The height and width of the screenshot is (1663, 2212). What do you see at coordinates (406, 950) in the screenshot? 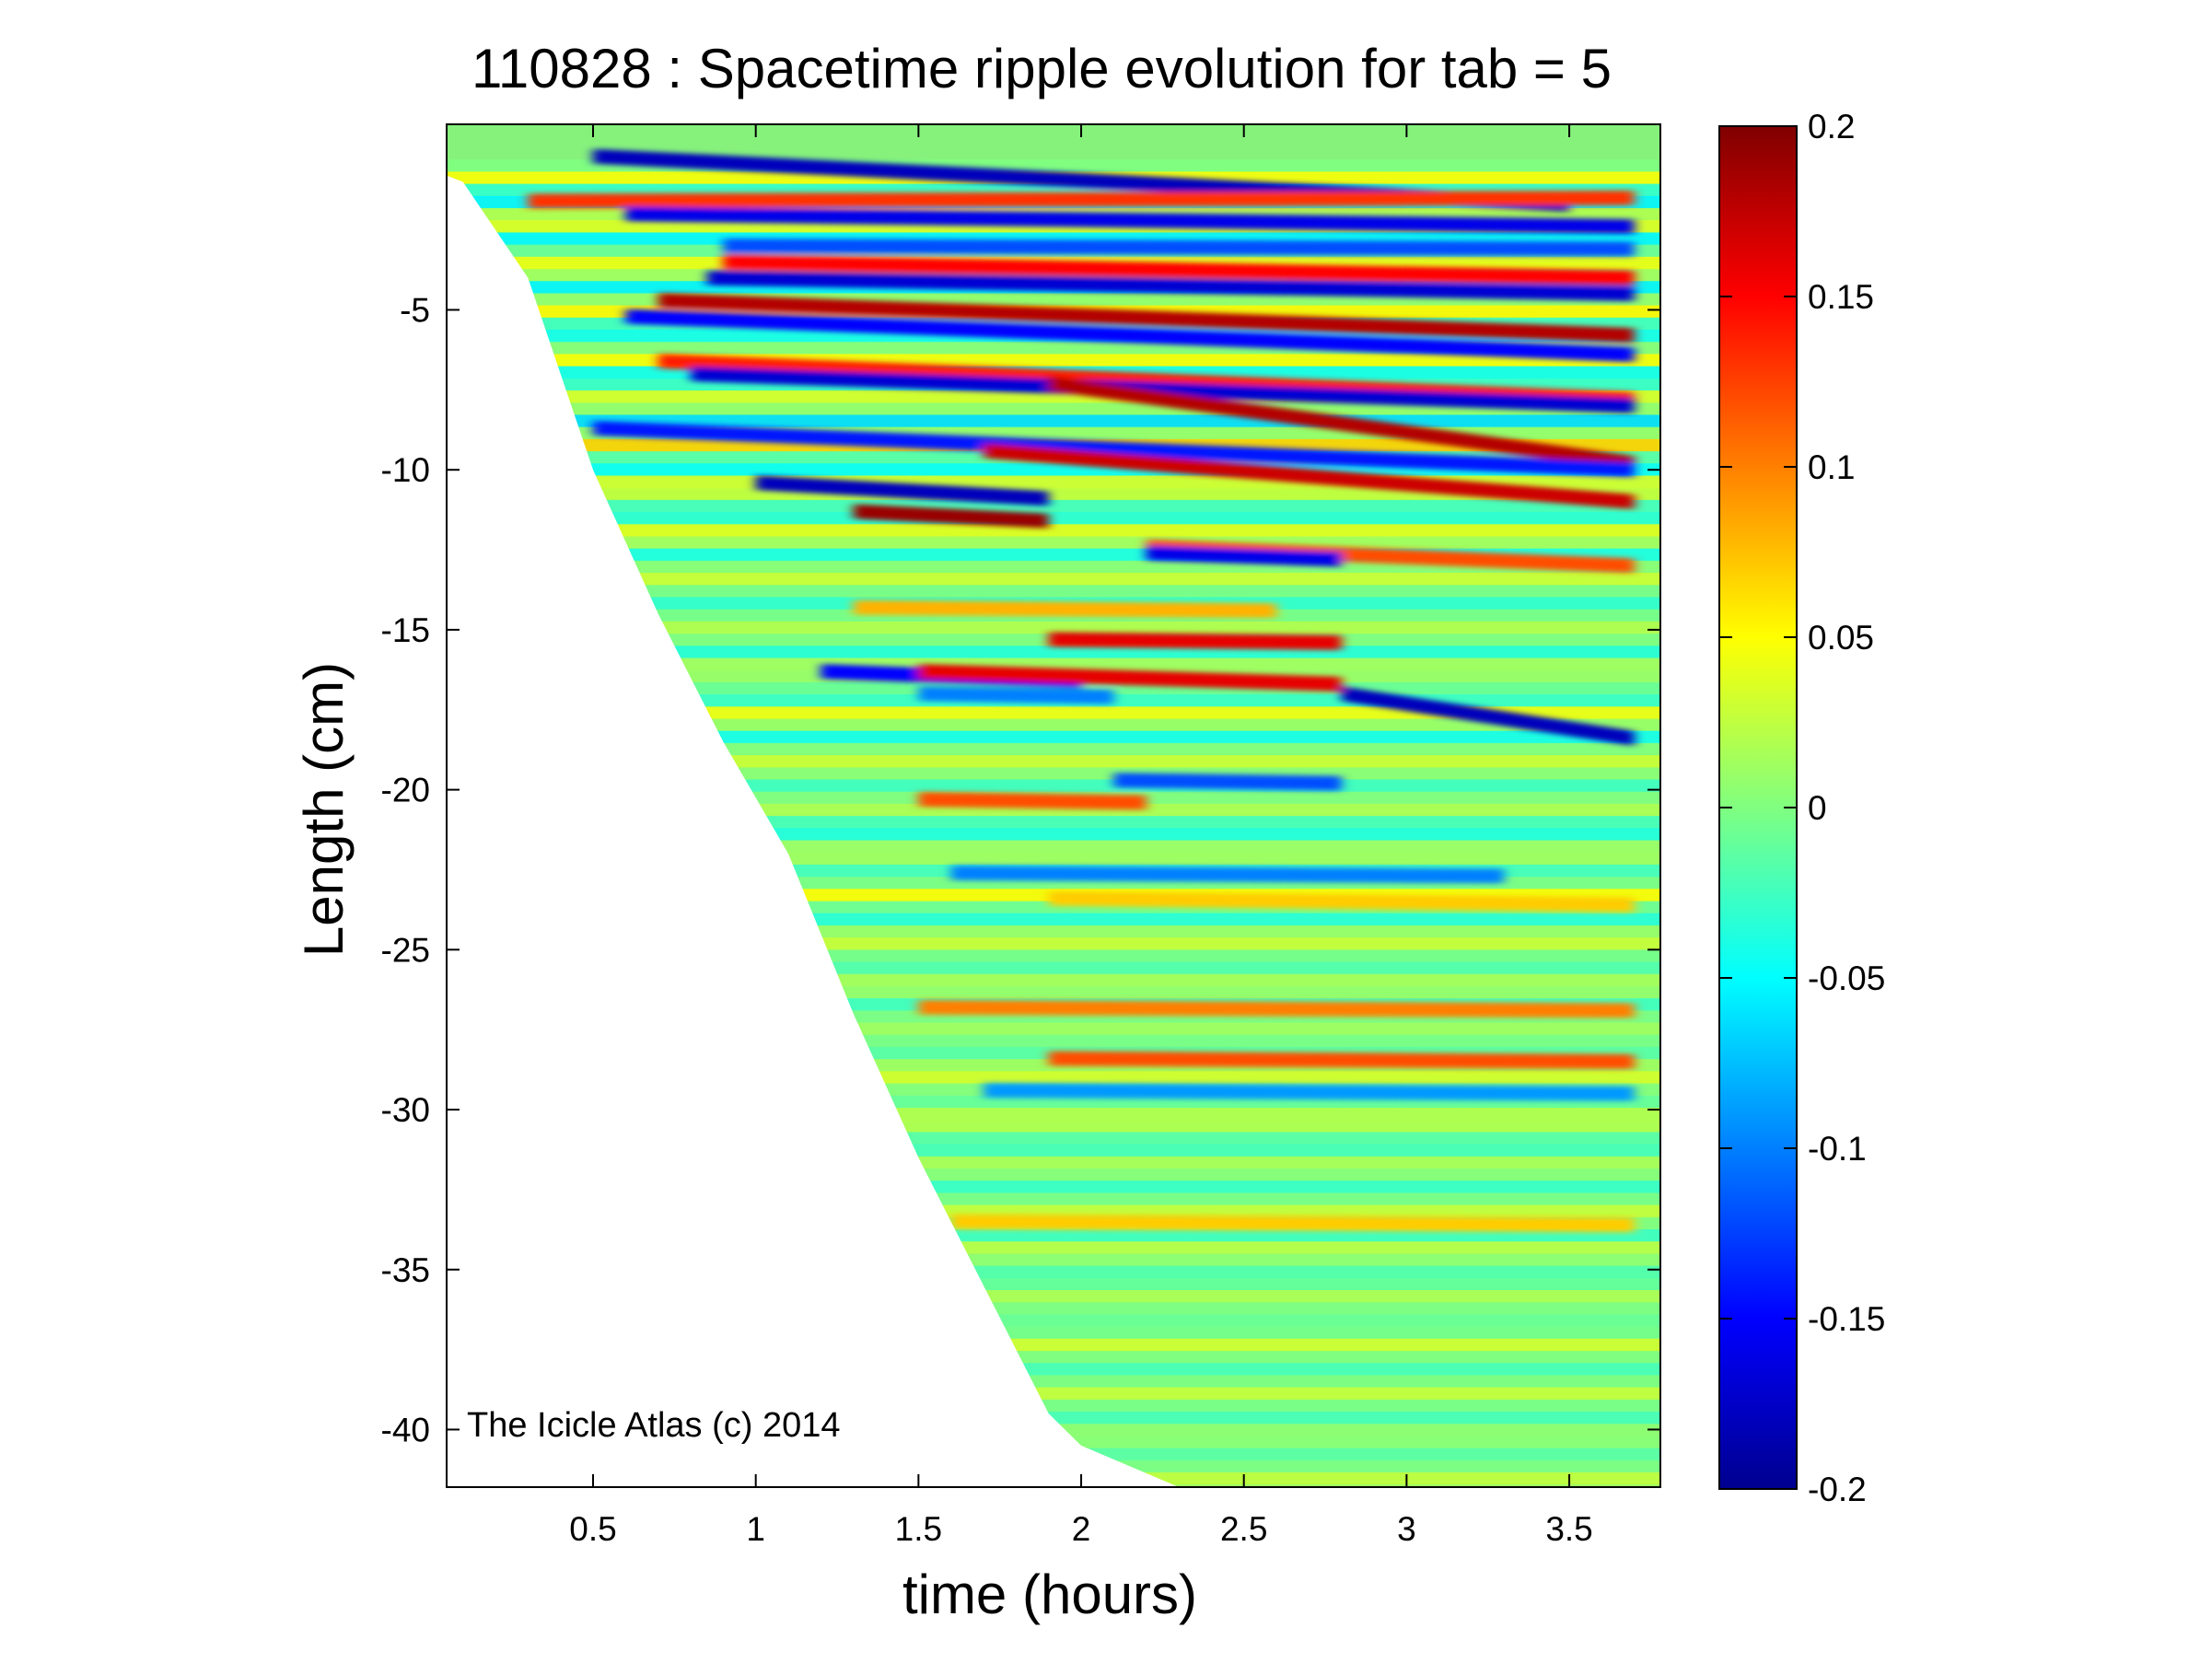
I see `y-tick-label: -25` at bounding box center [406, 950].